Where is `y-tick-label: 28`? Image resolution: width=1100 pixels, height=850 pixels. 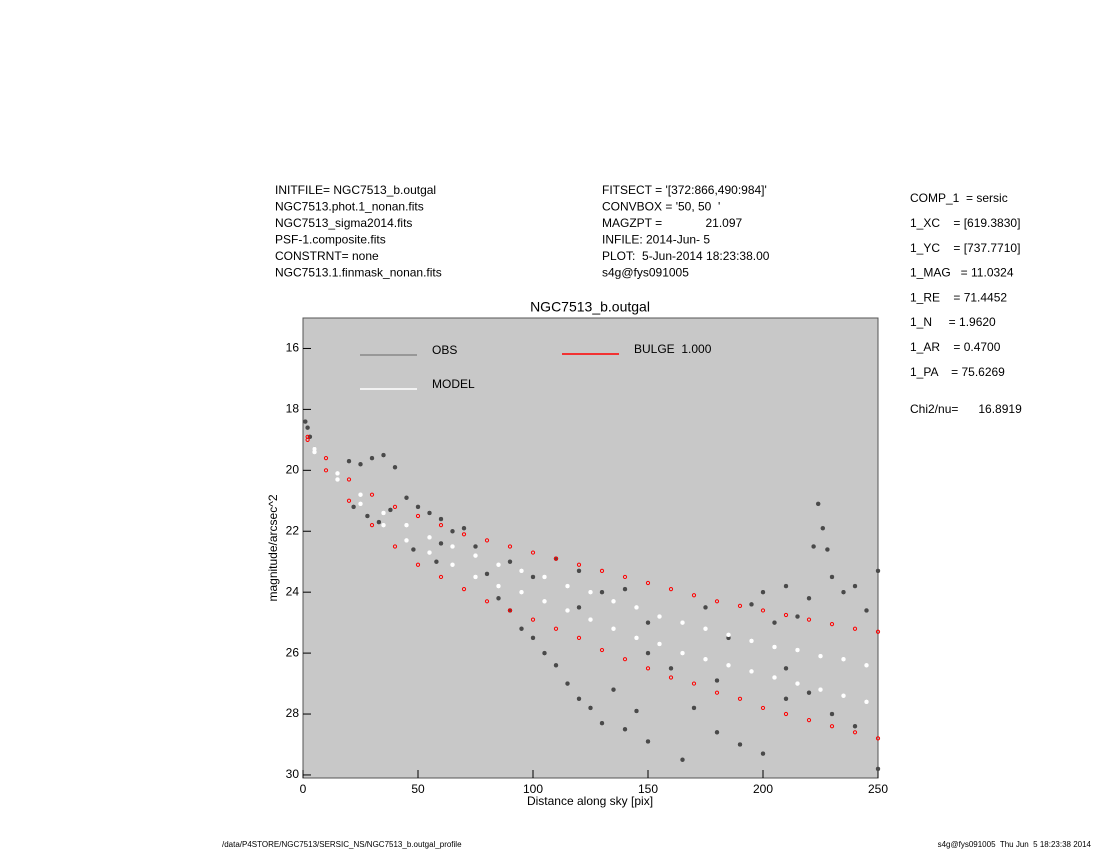
y-tick-label: 28 is located at coordinates (293, 713).